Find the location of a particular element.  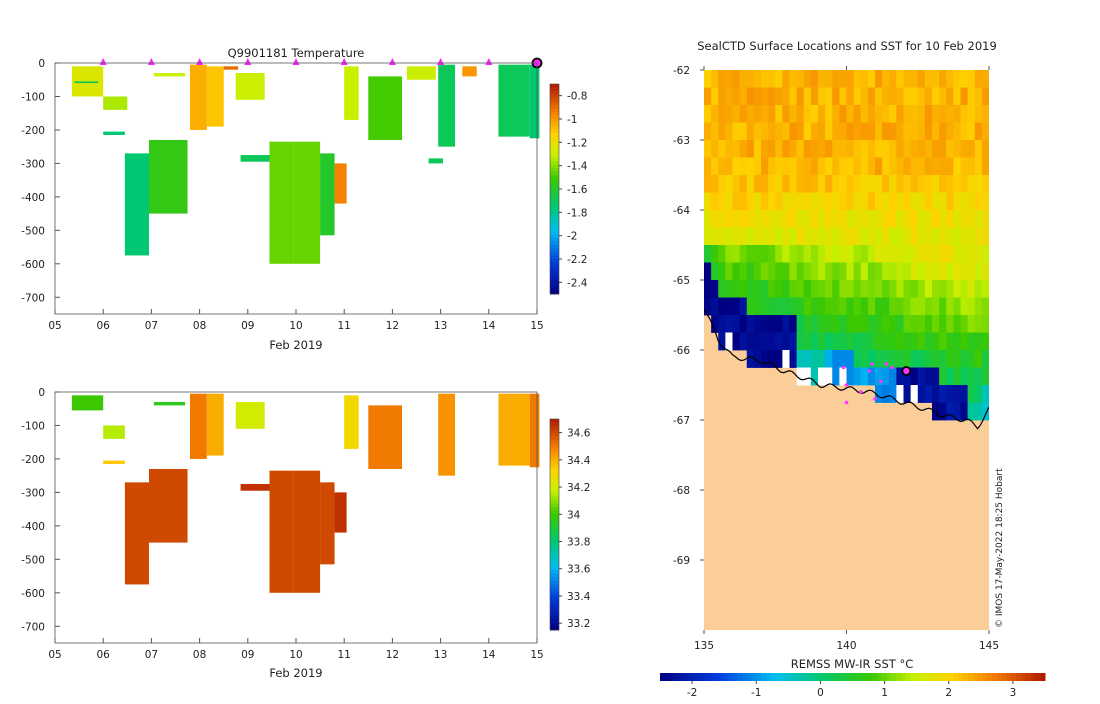

latitude-ticks: -62 -63 -64 -65 -66 -67 -68 -69 is located at coordinates (688, 316).